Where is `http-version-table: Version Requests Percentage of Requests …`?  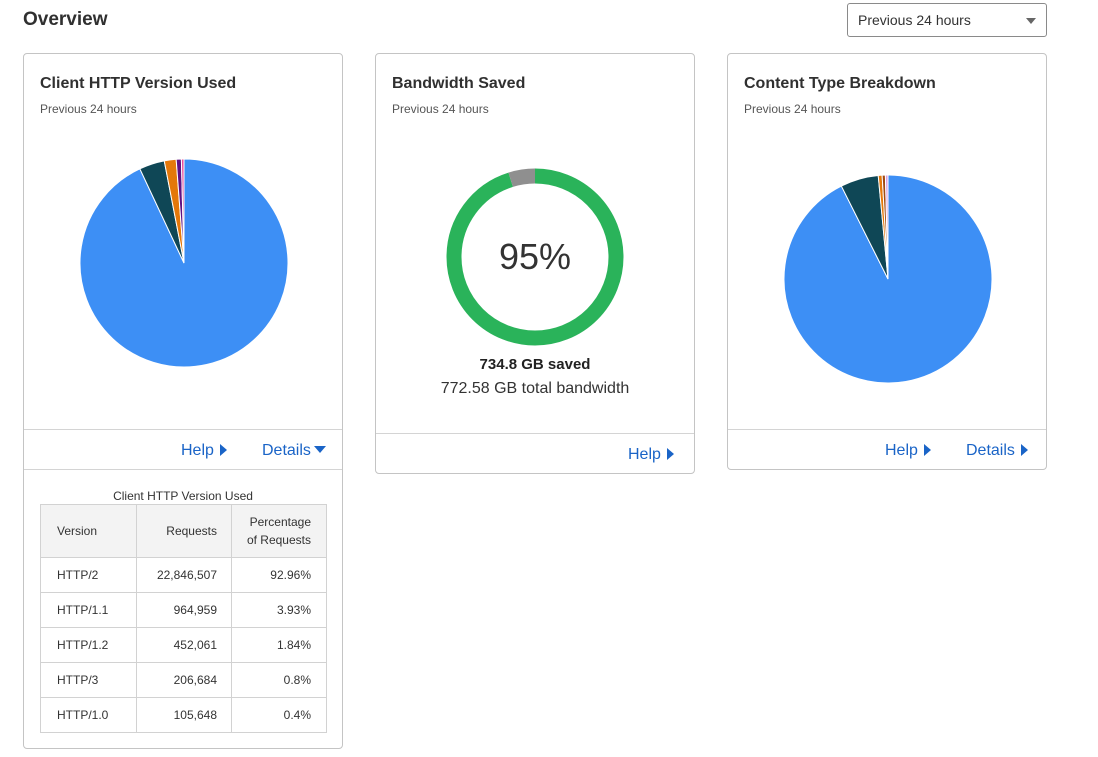 http-version-table: Version Requests Percentage of Requests … is located at coordinates (183, 618).